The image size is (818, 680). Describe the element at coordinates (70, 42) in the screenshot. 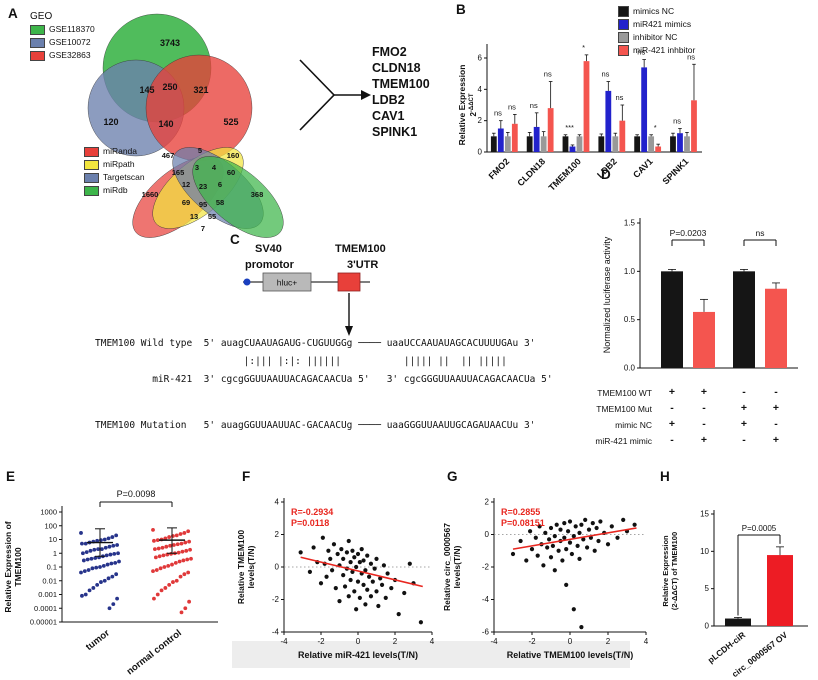

I see `legend-label: GSE10072` at that location.